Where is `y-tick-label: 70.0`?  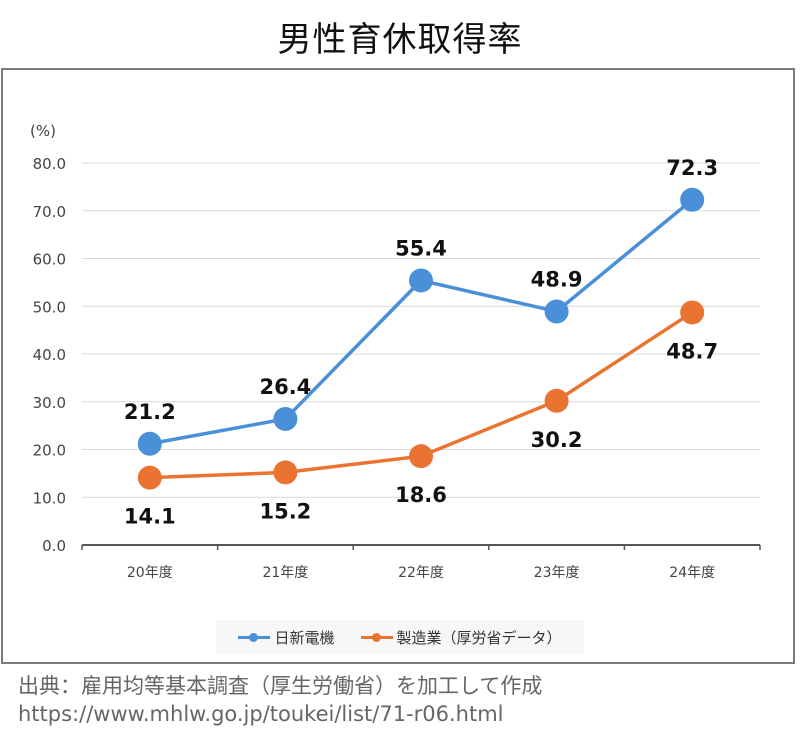 y-tick-label: 70.0 is located at coordinates (49, 212).